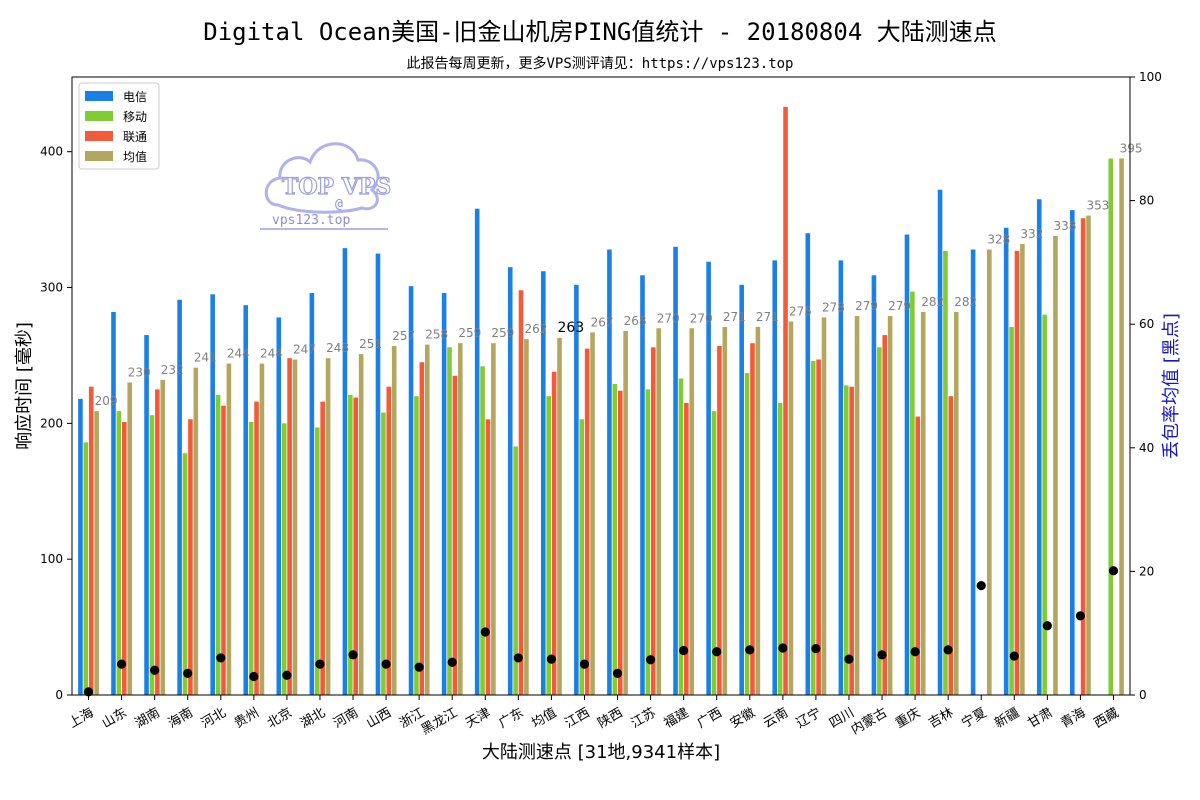 The image size is (1200, 800). I want to click on y-axis-title: 响应时间 [毫秒], so click(24, 386).